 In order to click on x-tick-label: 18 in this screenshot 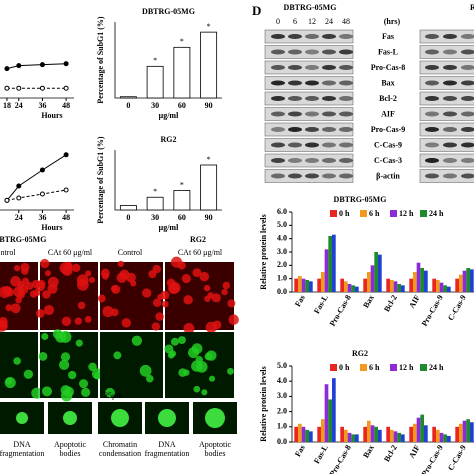, I will do `click(7, 105)`.